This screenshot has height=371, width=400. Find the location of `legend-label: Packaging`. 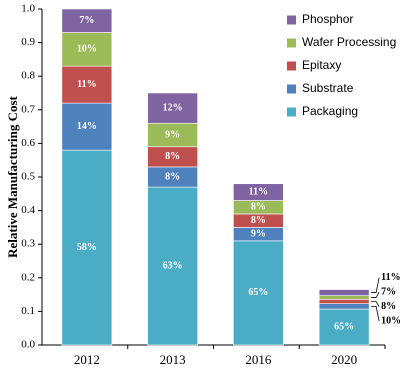

legend-label: Packaging is located at coordinates (330, 111).